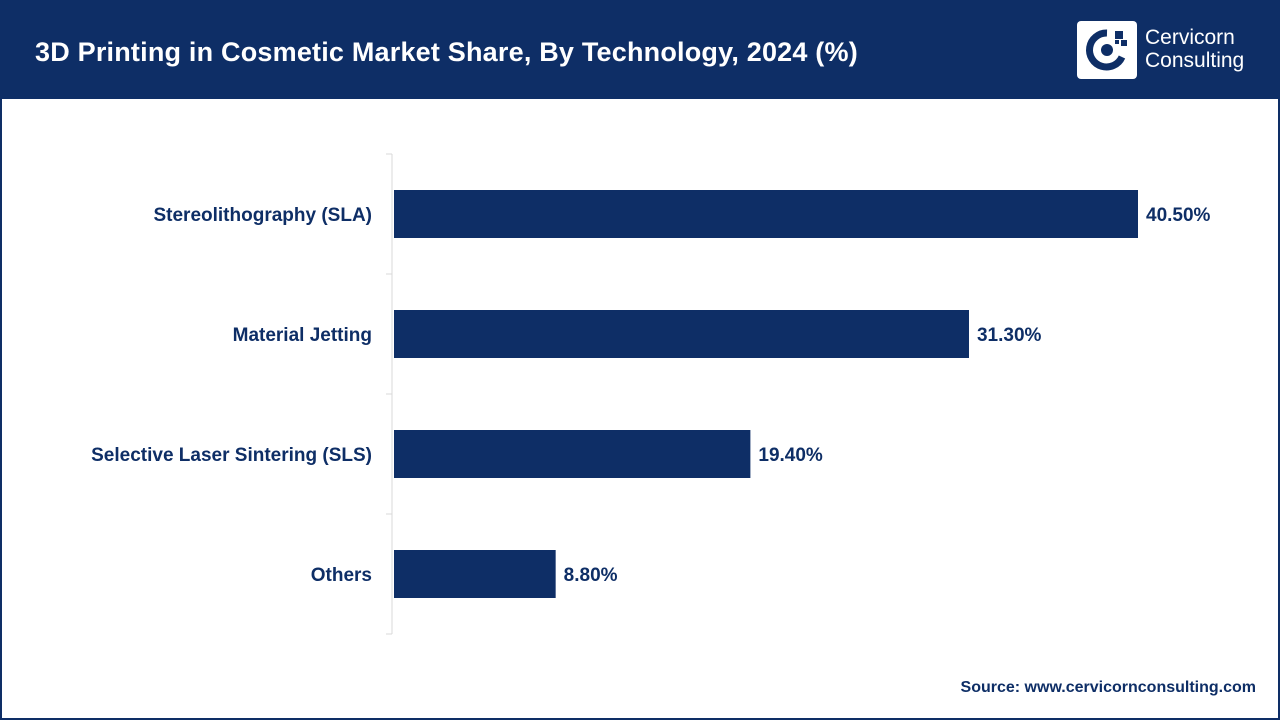 This screenshot has height=720, width=1280. Describe the element at coordinates (790, 455) in the screenshot. I see `value-label: 19.40%` at that location.